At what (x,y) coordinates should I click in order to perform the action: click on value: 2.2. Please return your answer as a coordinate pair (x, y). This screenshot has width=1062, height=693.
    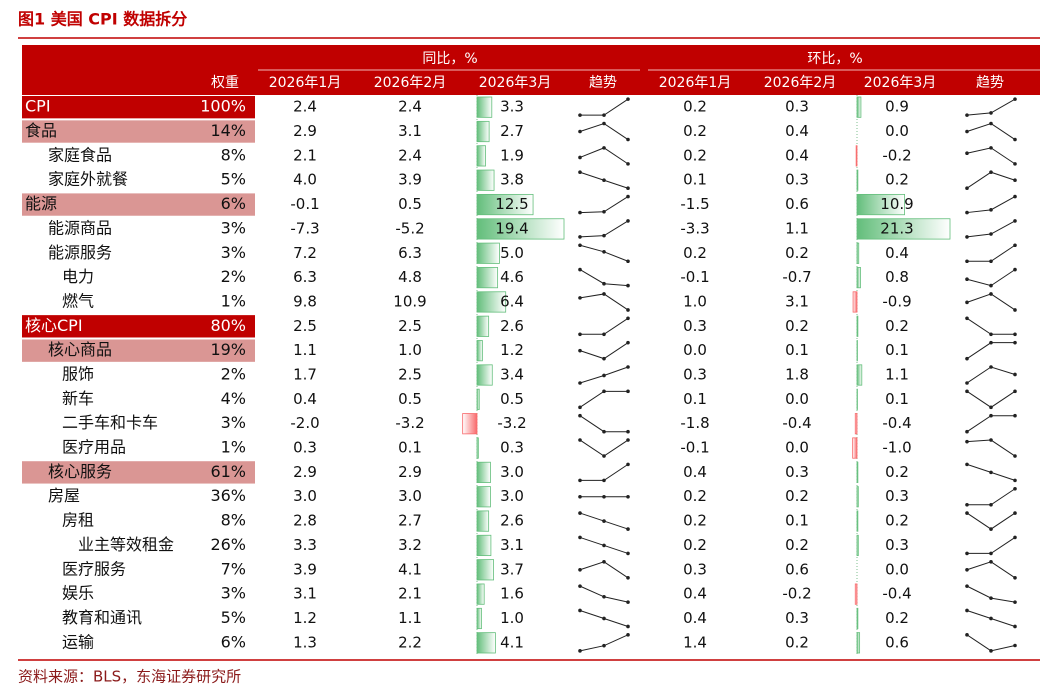
    Looking at the image, I should click on (410, 642).